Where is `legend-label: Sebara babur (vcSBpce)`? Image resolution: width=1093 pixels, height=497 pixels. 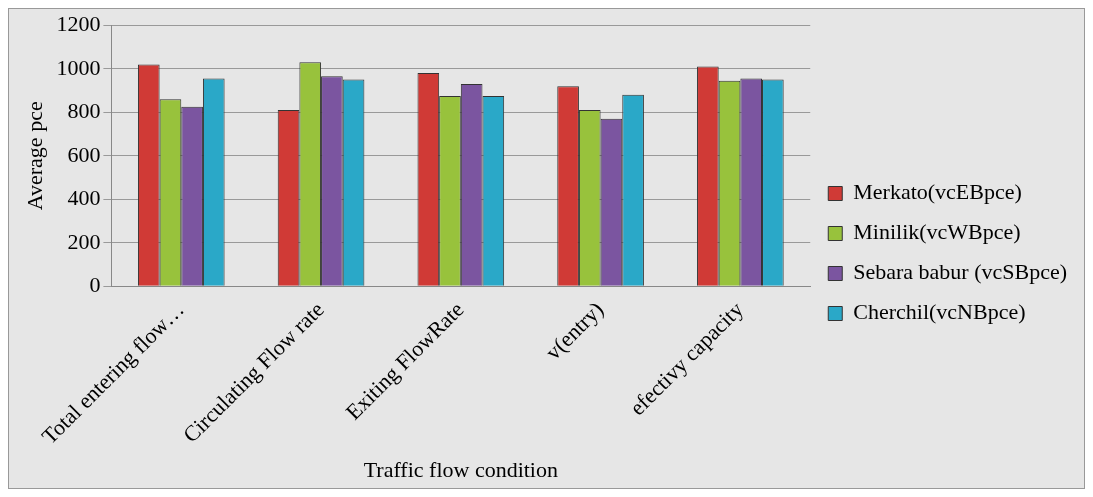 legend-label: Sebara babur (vcSBpce) is located at coordinates (960, 272).